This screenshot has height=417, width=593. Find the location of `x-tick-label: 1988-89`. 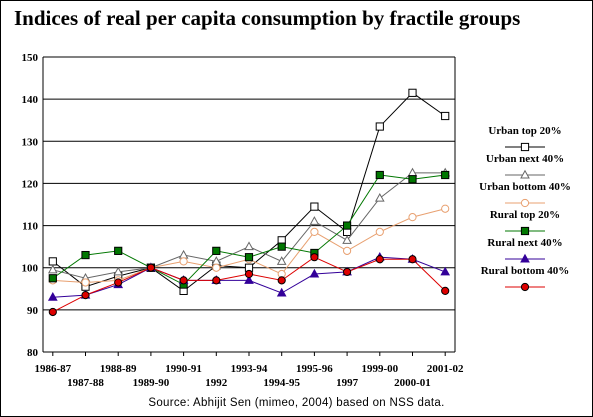

x-tick-label: 1988-89 is located at coordinates (118, 369).